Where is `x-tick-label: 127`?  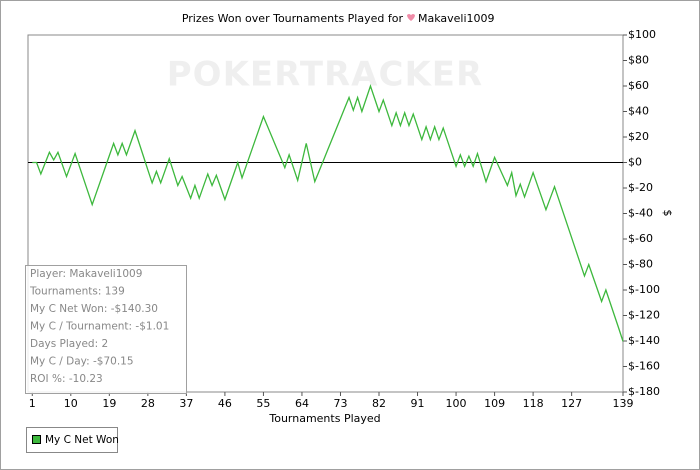 x-tick-label: 127 is located at coordinates (571, 403).